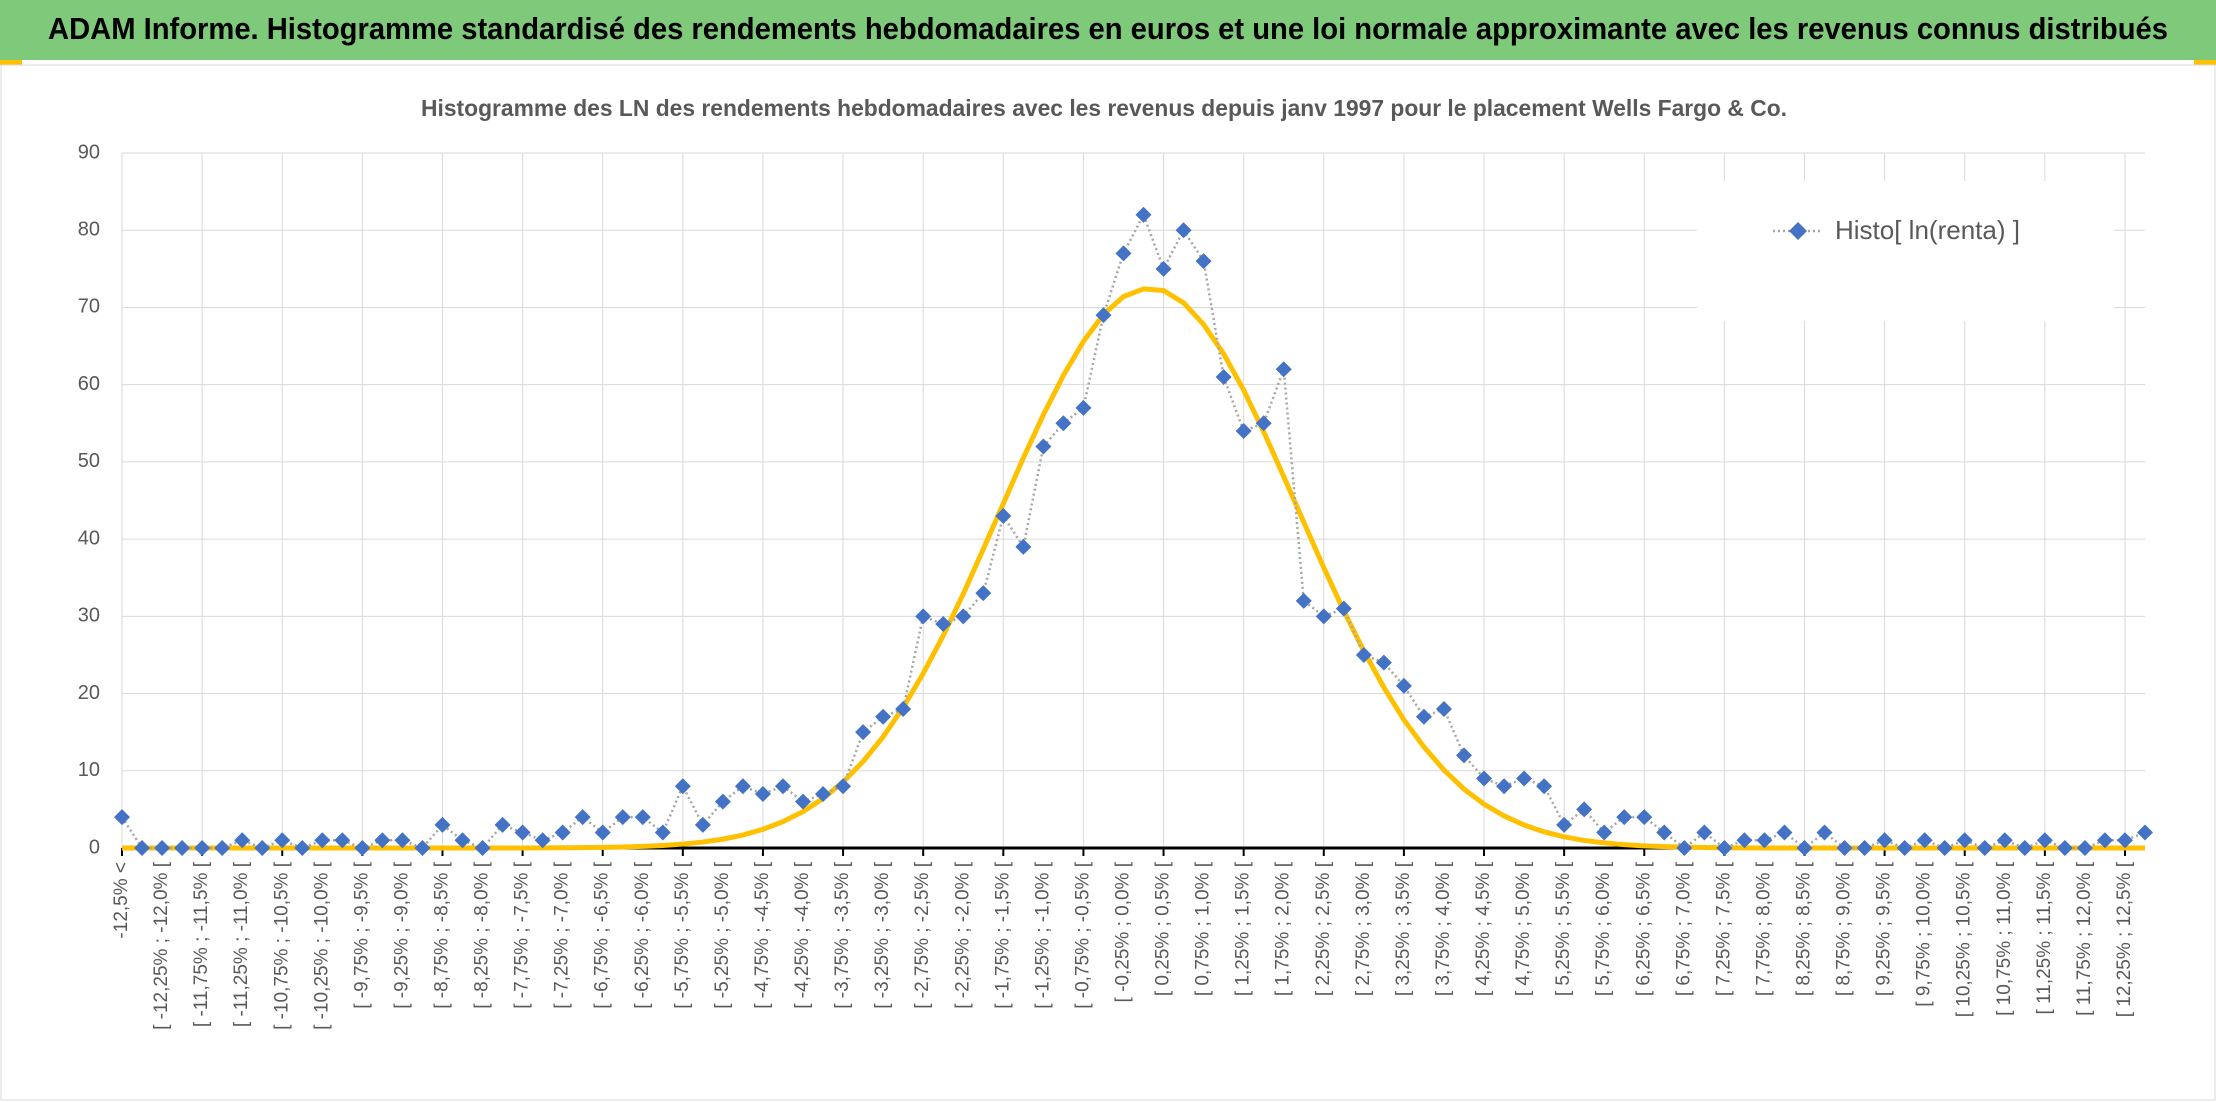 The image size is (2216, 1102). I want to click on x-tick-label: [ -5,25% ; -5,0% [, so click(722, 935).